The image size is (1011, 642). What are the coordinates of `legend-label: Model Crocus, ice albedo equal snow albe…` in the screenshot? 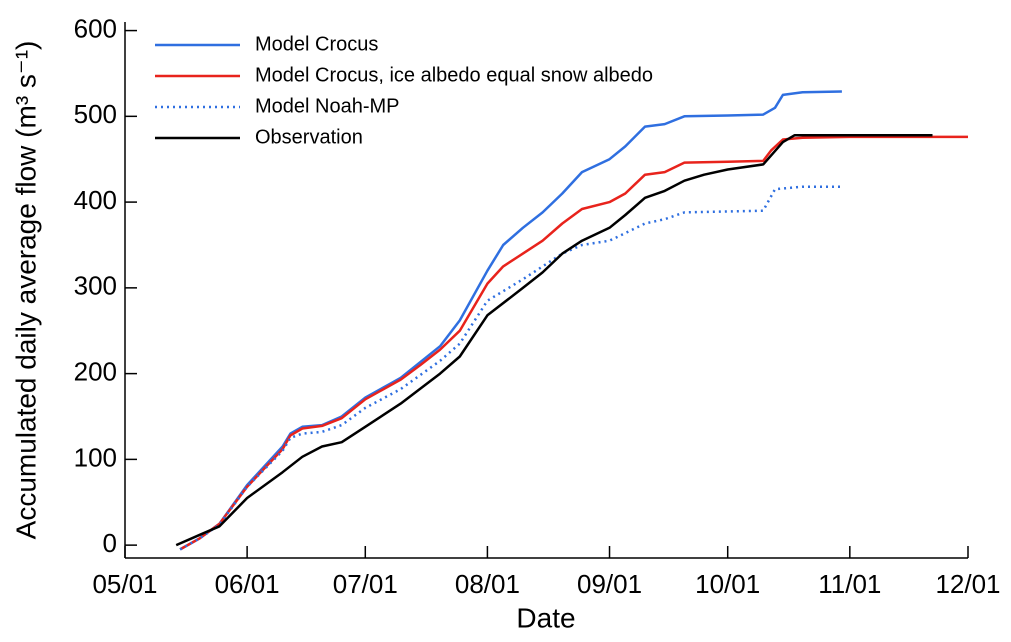 It's located at (454, 75).